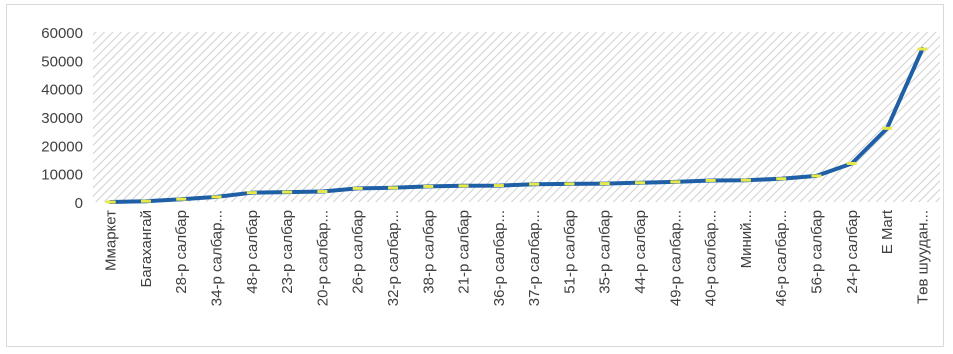  What do you see at coordinates (62, 146) in the screenshot?
I see `y-tick-label: 20000` at bounding box center [62, 146].